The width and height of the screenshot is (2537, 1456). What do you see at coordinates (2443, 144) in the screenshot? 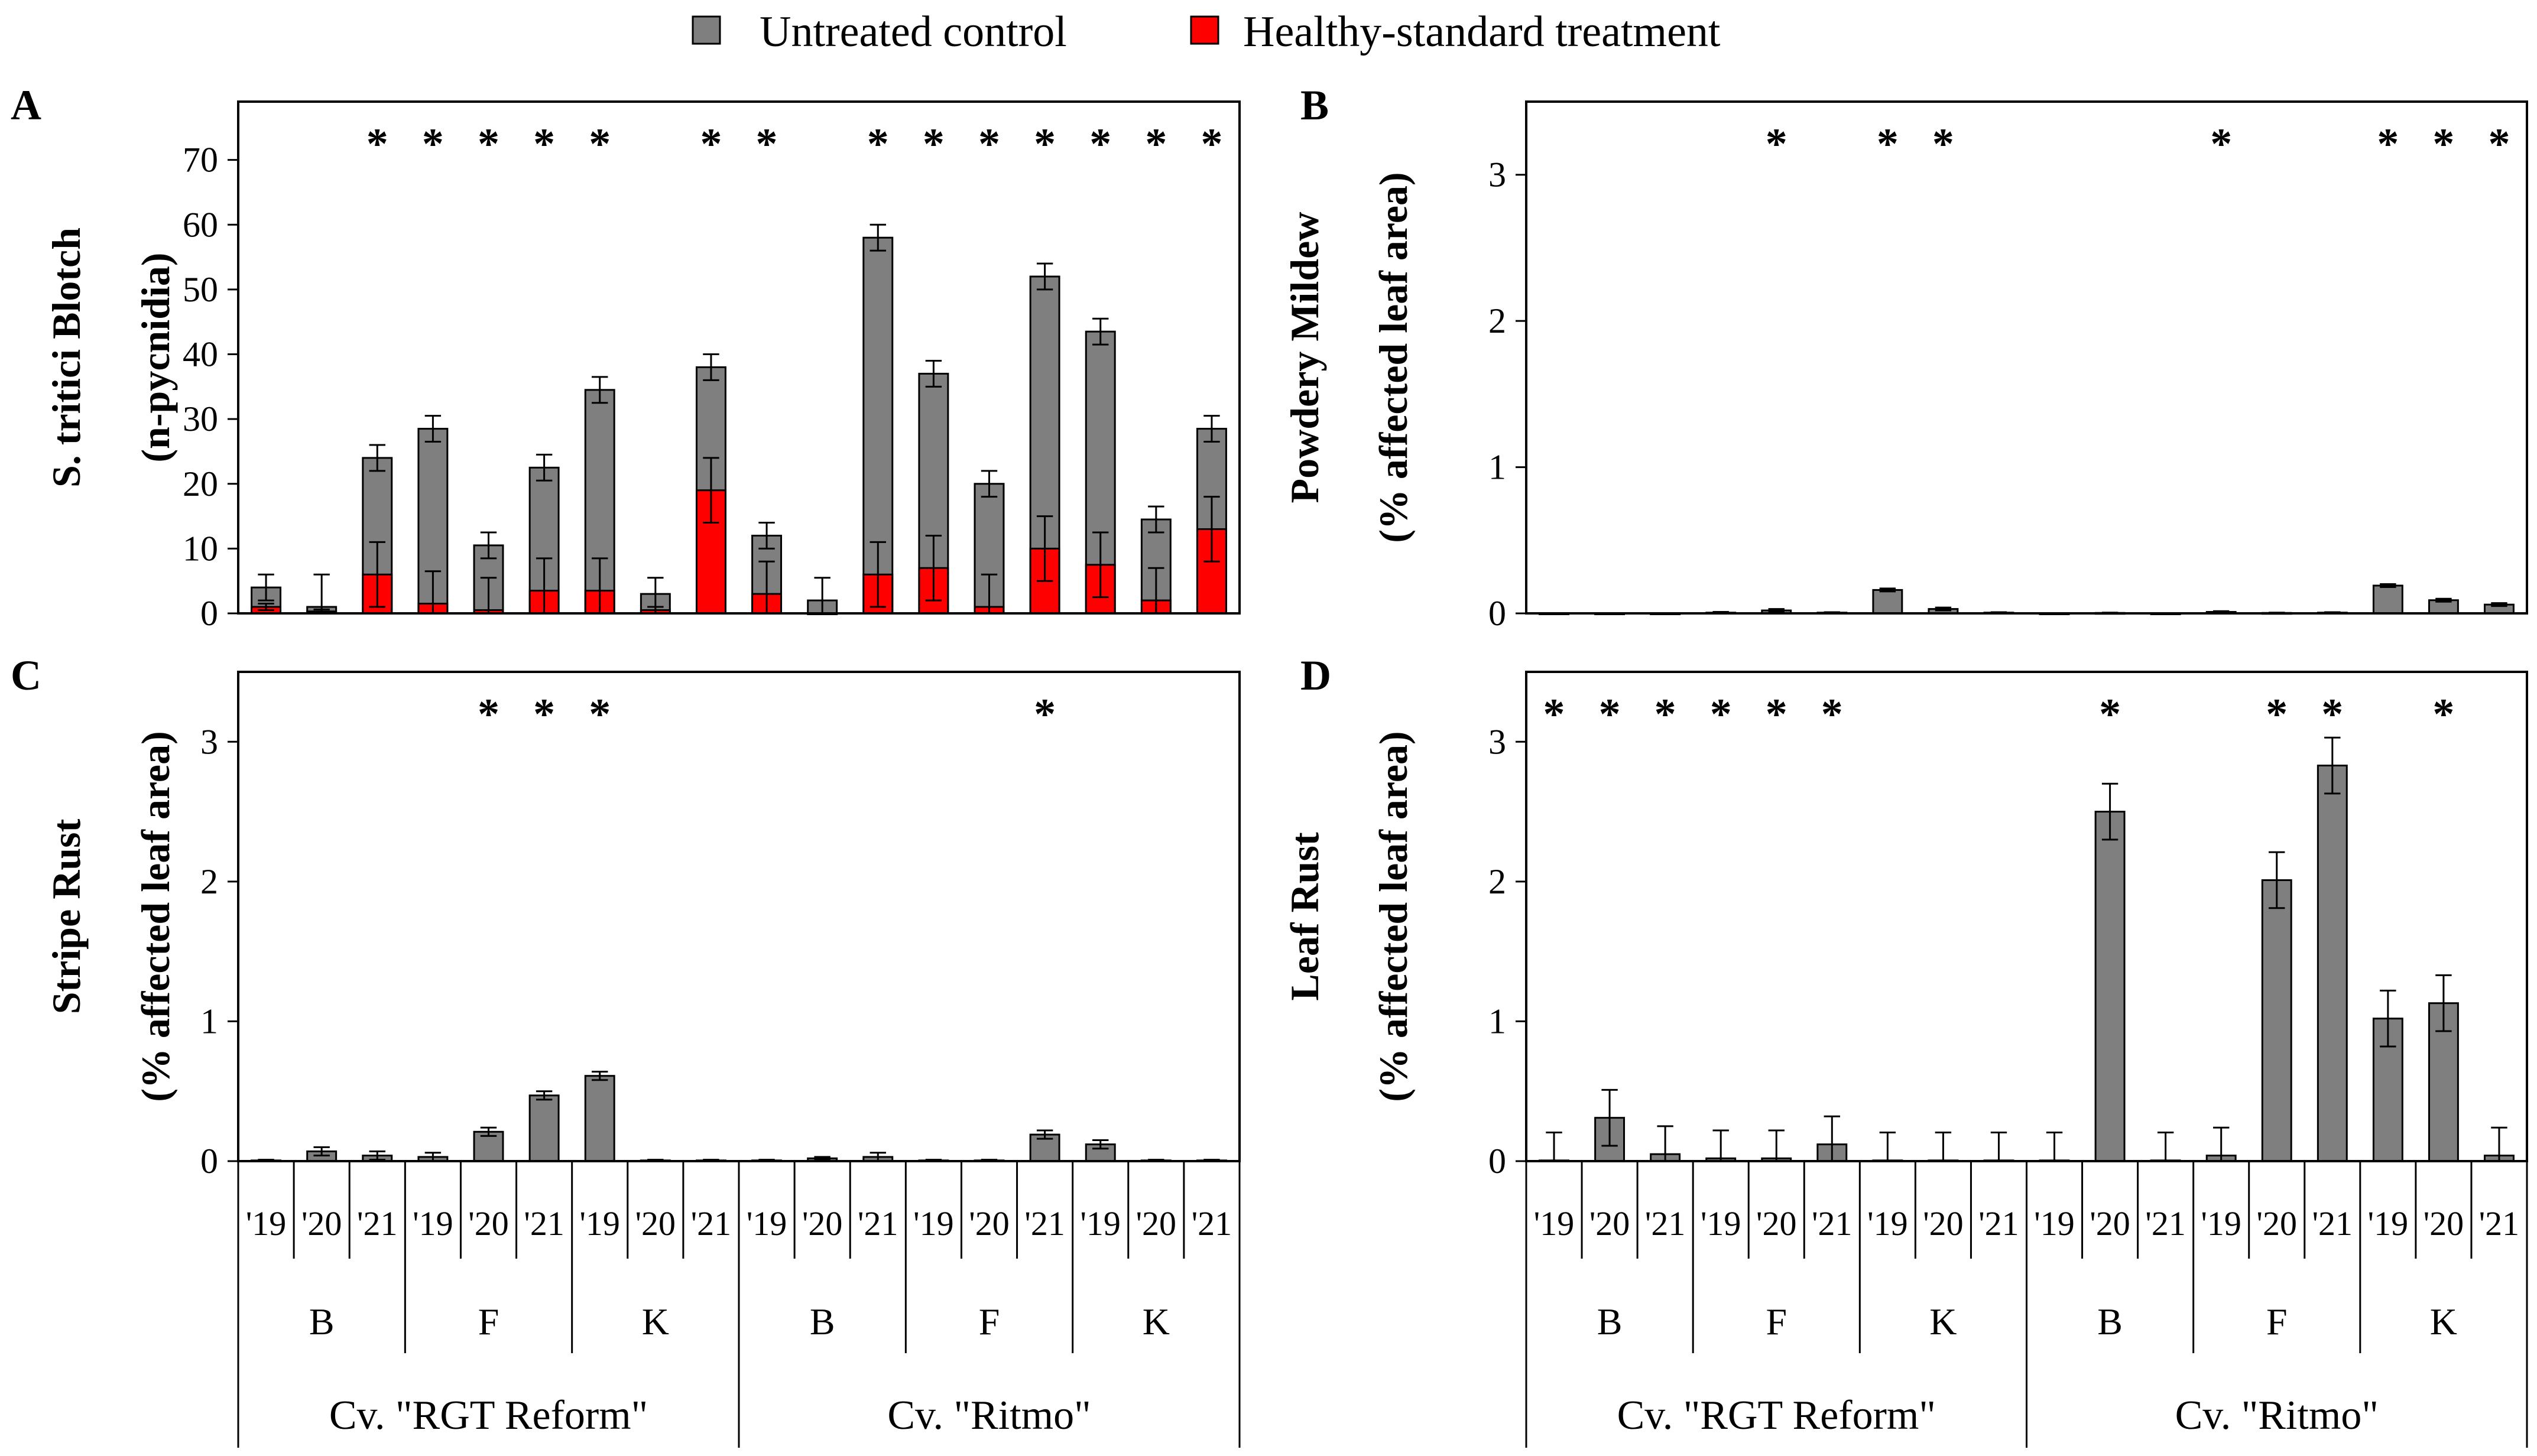
I see `significance-star-b-17: *` at bounding box center [2443, 144].